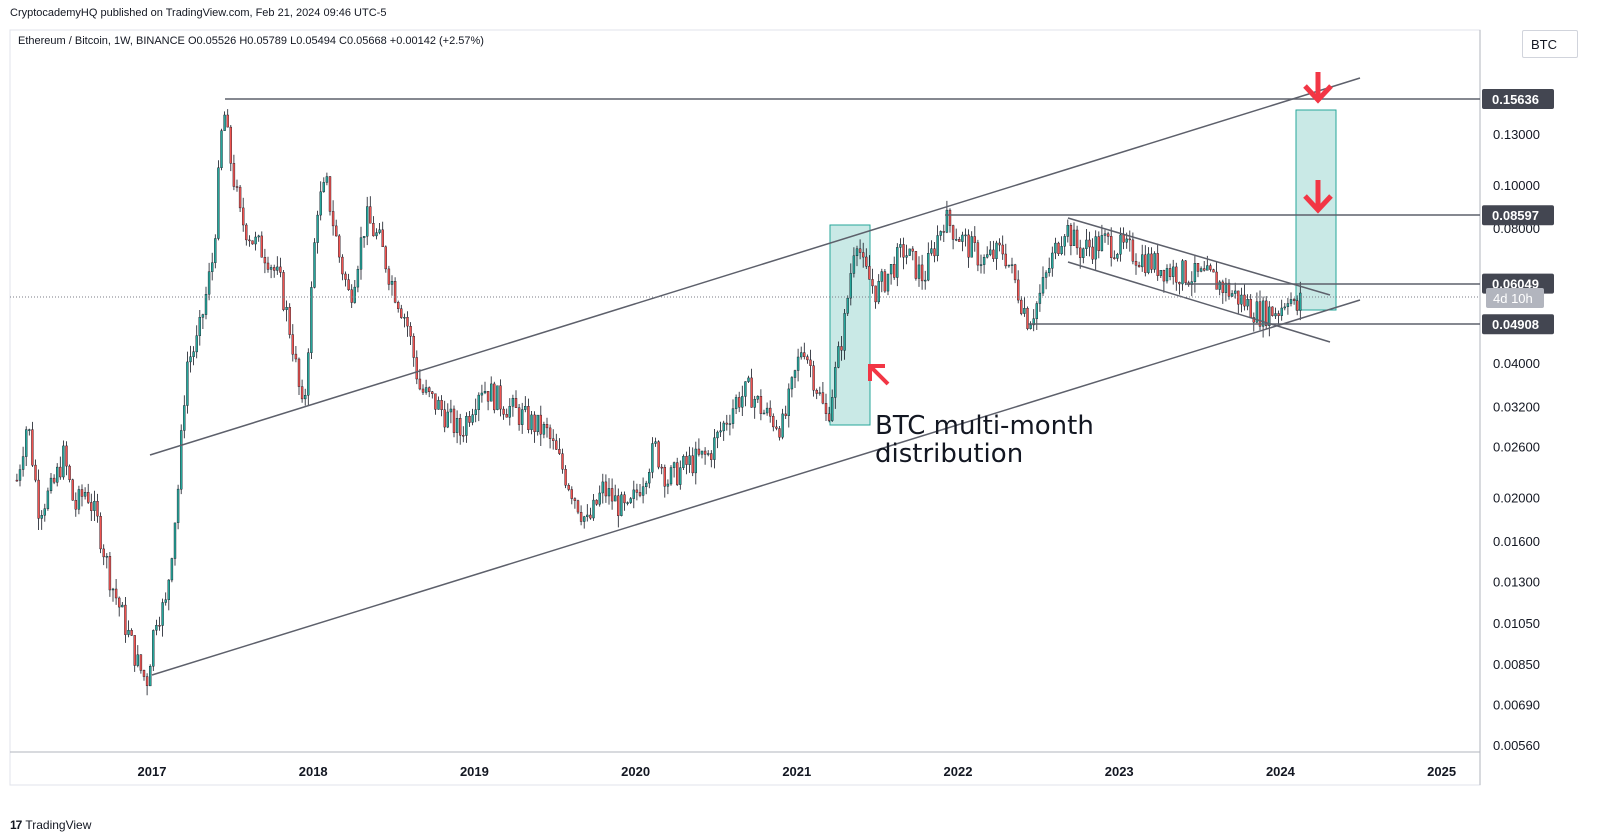  I want to click on time-tick-label: 2024, so click(1281, 771).